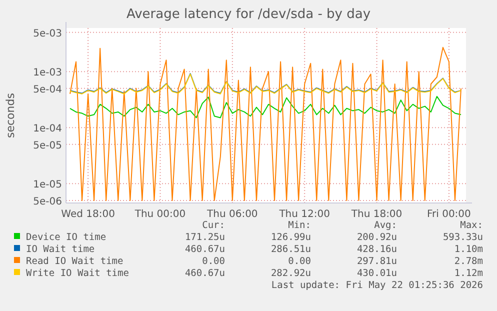  I want to click on text: Last update: Fri May 22 01:25:36 2026, so click(377, 285).